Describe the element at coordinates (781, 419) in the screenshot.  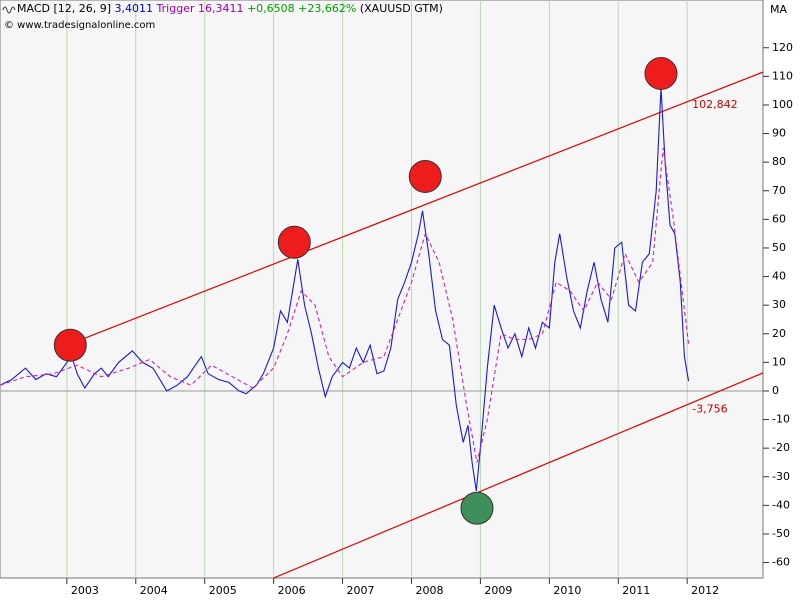
I see `y-tick-label: -10` at that location.